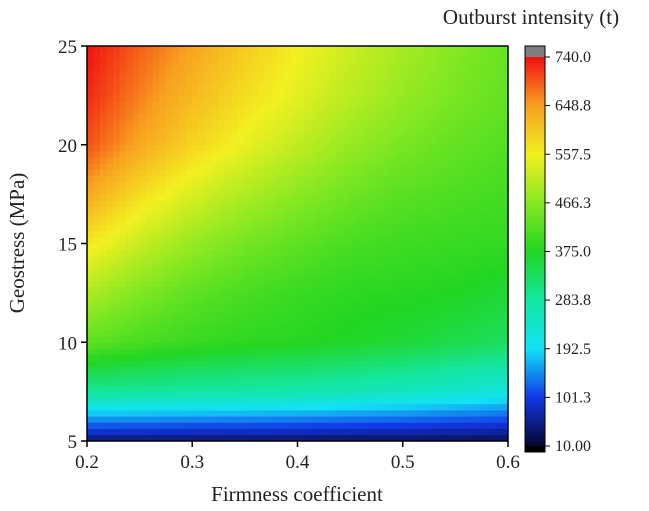 The height and width of the screenshot is (511, 649). Describe the element at coordinates (297, 494) in the screenshot. I see `x-axis-label: Firmness coefficient` at that location.